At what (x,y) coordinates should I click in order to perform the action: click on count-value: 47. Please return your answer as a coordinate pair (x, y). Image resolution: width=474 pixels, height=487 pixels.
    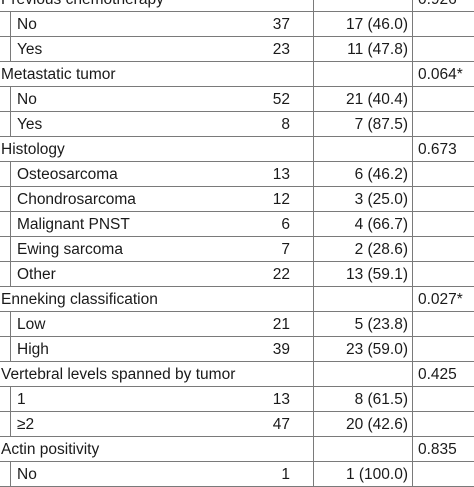
    Looking at the image, I should click on (281, 424).